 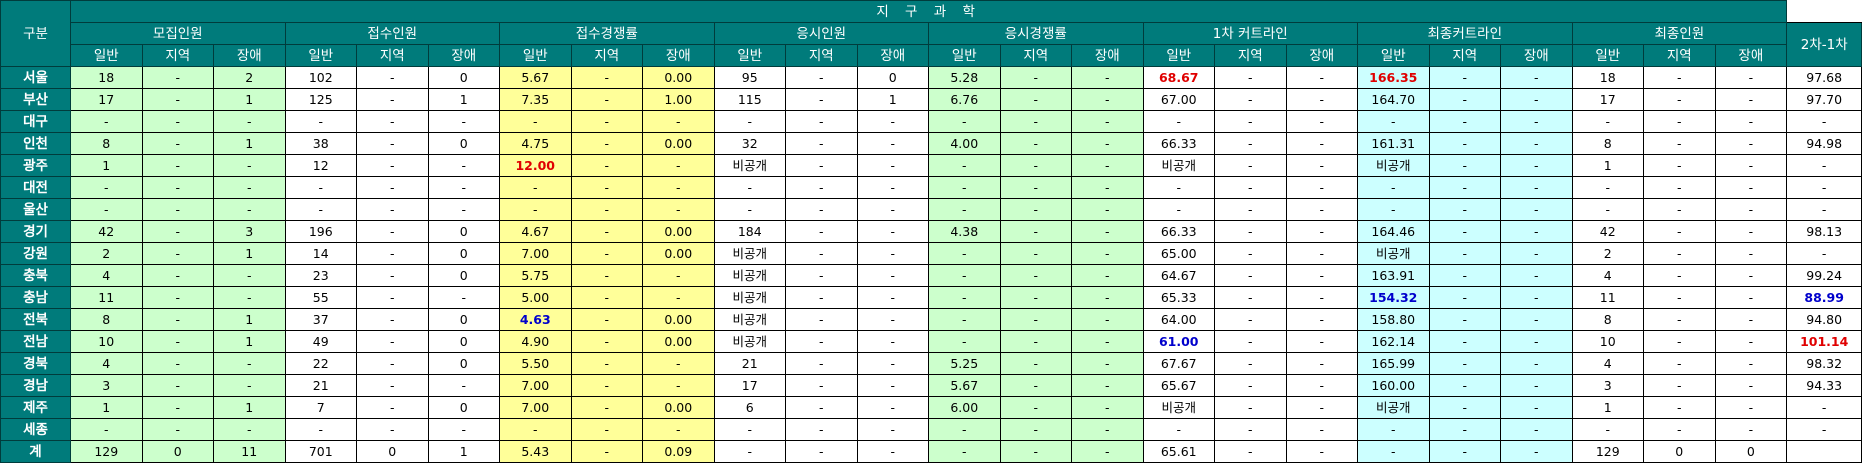 What do you see at coordinates (931, 33) in the screenshot?
I see `title-row: 구분 지 구 과 학` at bounding box center [931, 33].